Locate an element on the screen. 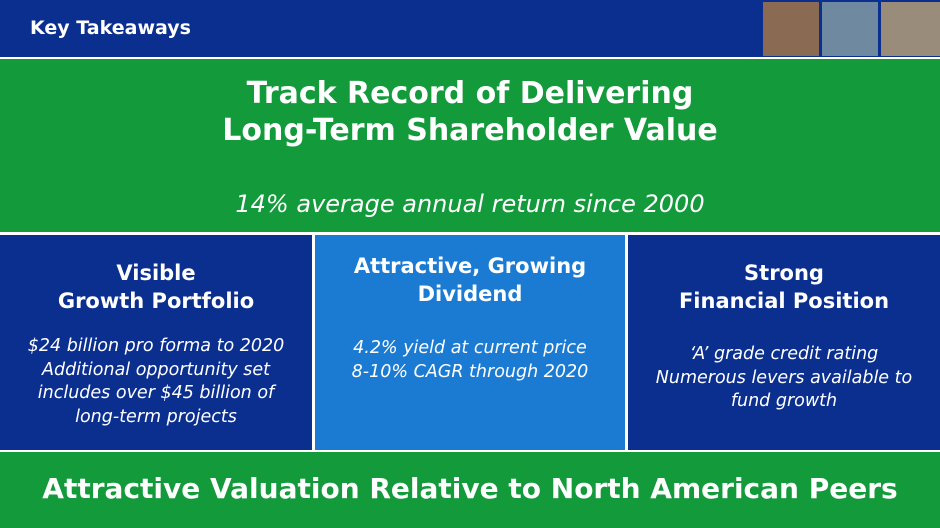  column-title: Dividend is located at coordinates (470, 294).